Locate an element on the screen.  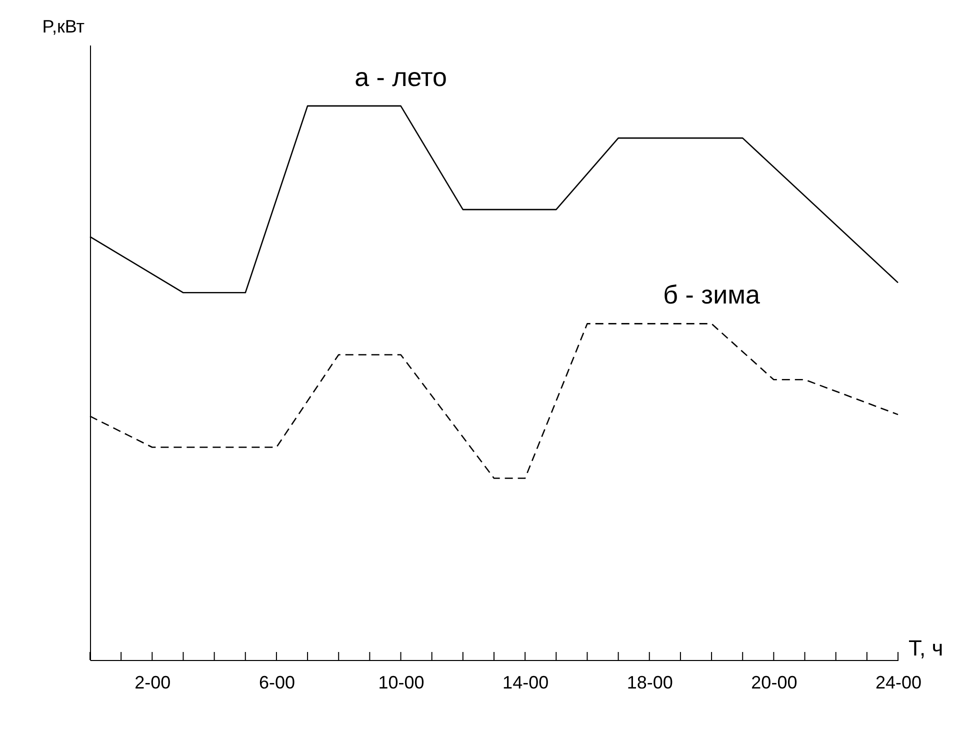
series-label: а - лето is located at coordinates (400, 77).